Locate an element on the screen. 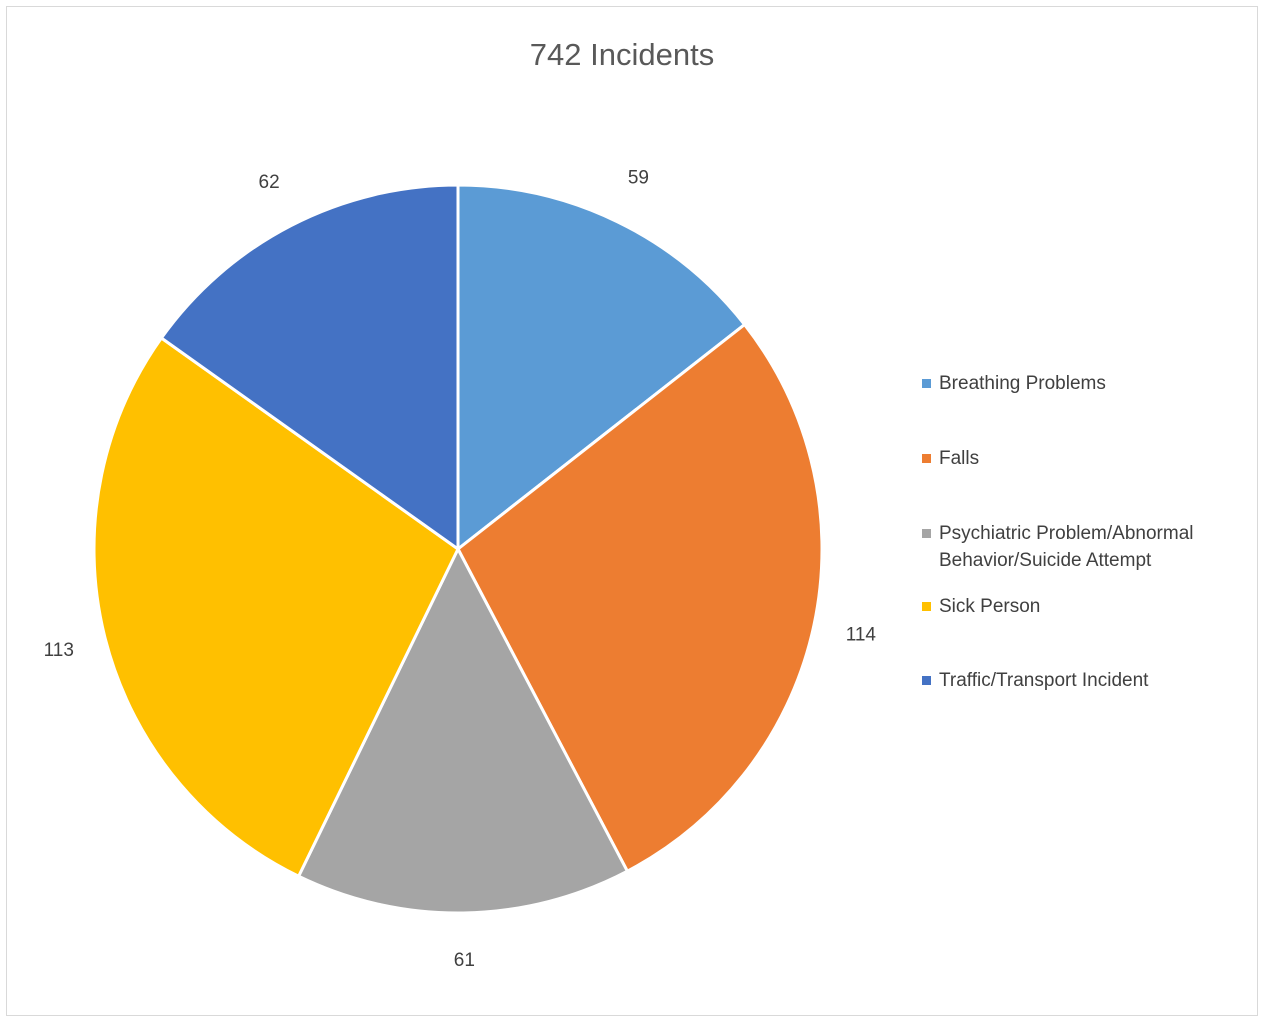  data-label-traffic-transport-incident: 62 is located at coordinates (269, 182).